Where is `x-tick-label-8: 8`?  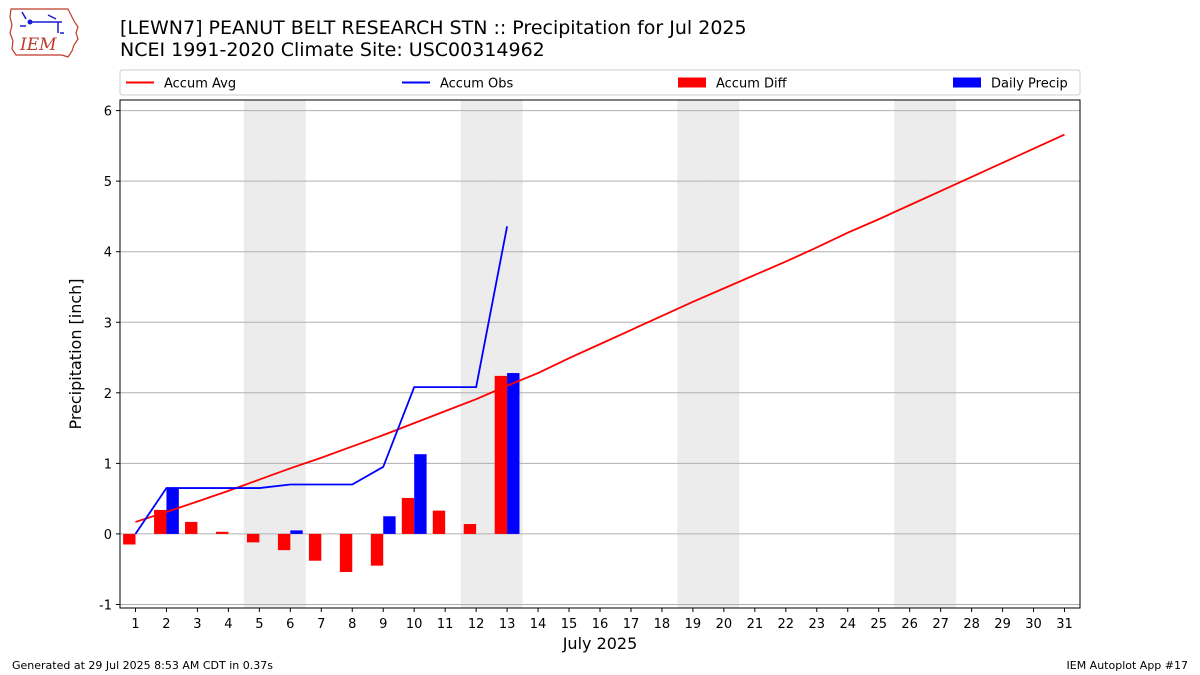
x-tick-label-8: 8 is located at coordinates (352, 624).